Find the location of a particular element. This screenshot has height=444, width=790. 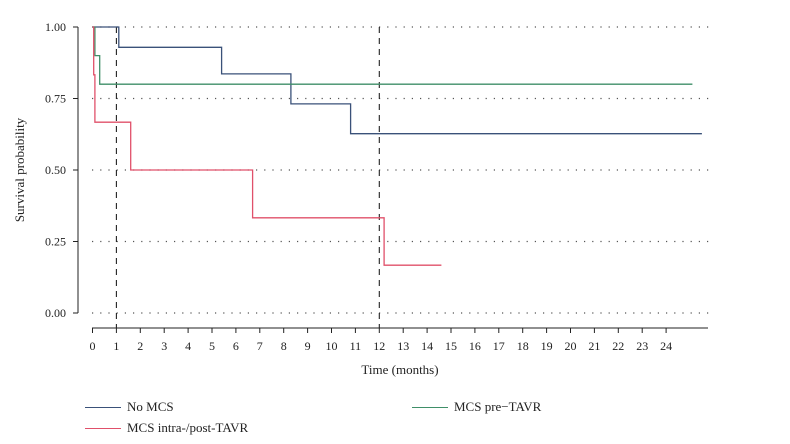

x-tick-label-18: 18 is located at coordinates (523, 346).